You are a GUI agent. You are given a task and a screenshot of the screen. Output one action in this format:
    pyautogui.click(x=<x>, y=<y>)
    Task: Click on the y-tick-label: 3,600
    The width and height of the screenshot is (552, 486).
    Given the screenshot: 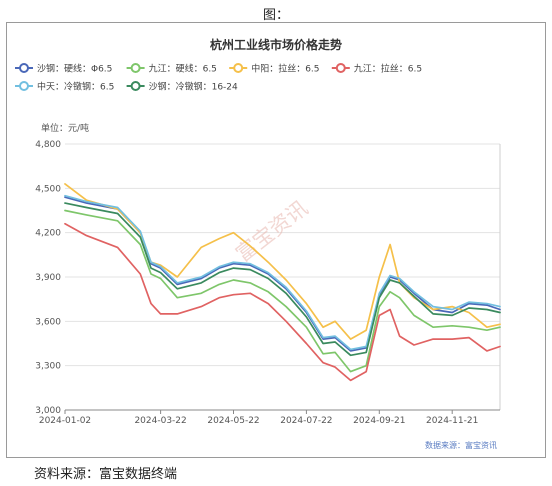 What is the action you would take?
    pyautogui.click(x=48, y=322)
    